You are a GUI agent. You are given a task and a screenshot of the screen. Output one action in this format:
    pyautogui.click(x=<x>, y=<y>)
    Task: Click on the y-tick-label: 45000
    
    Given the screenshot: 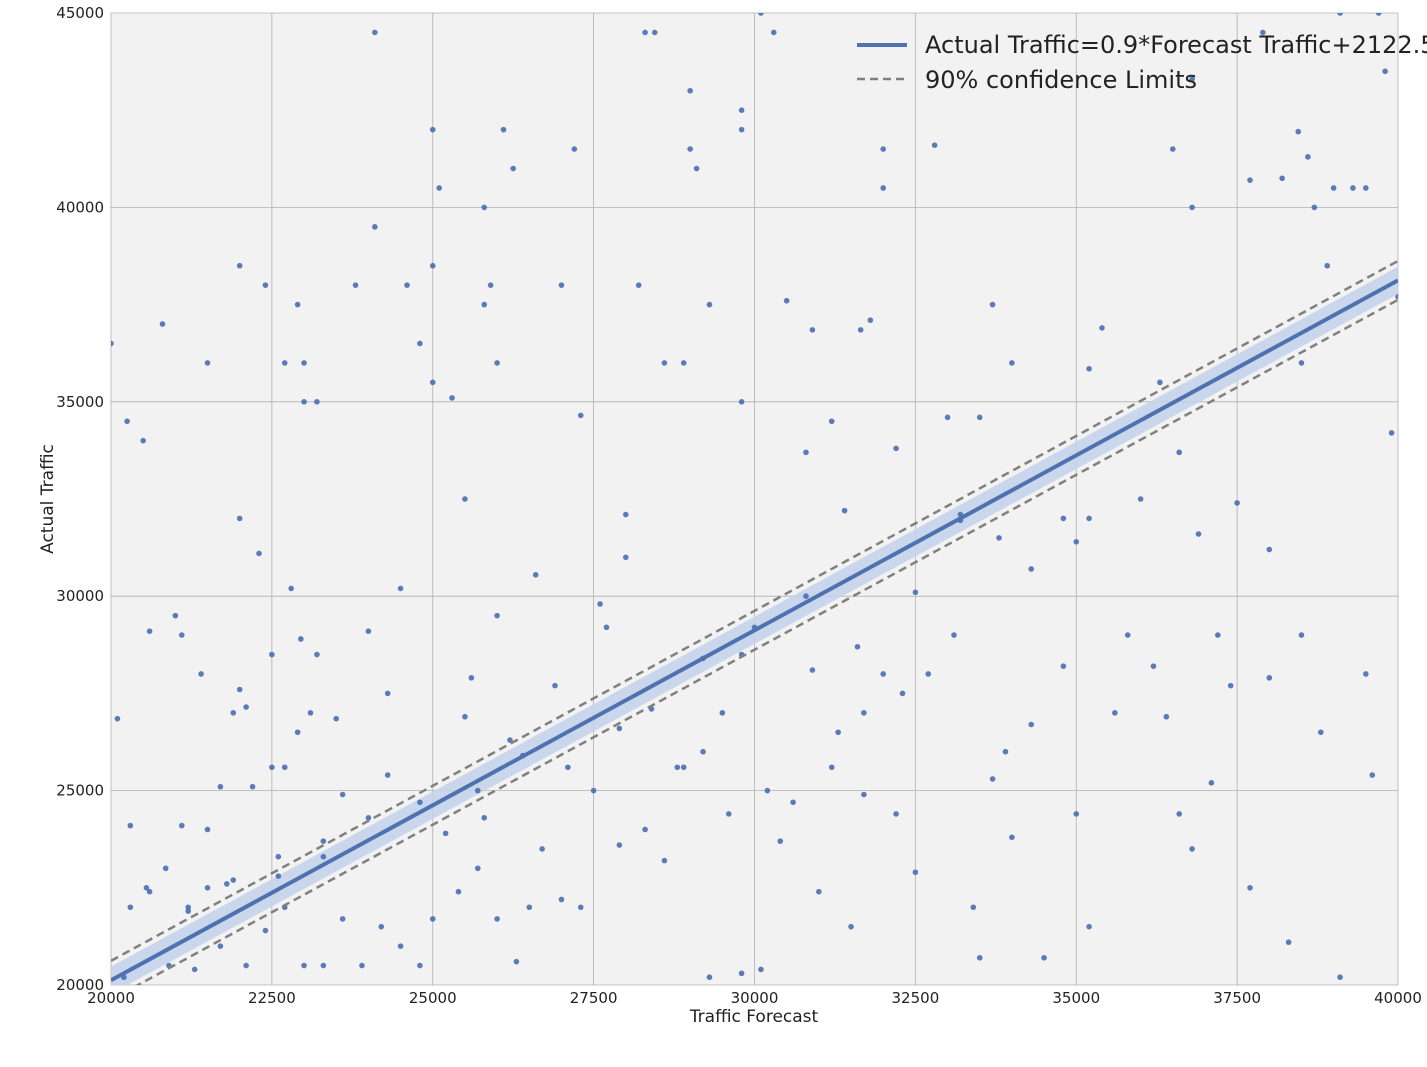 What is the action you would take?
    pyautogui.click(x=80, y=13)
    